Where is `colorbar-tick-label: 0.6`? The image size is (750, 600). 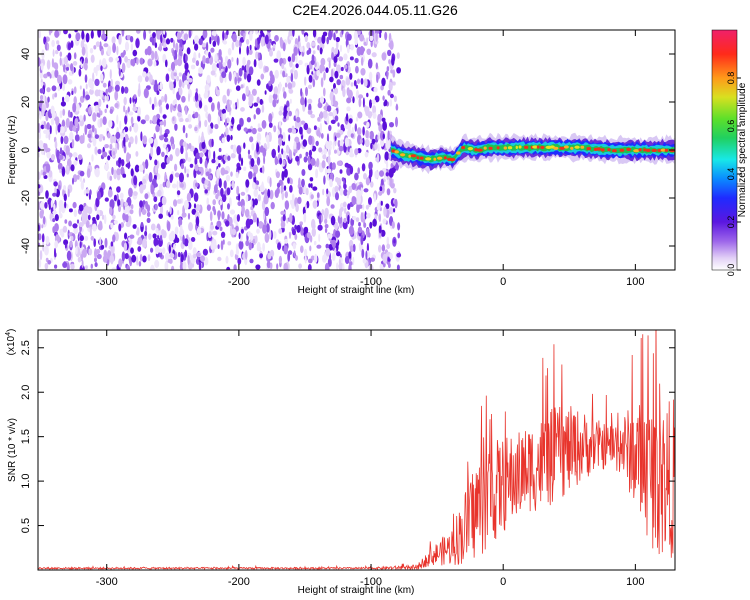 colorbar-tick-label: 0.6 is located at coordinates (731, 126).